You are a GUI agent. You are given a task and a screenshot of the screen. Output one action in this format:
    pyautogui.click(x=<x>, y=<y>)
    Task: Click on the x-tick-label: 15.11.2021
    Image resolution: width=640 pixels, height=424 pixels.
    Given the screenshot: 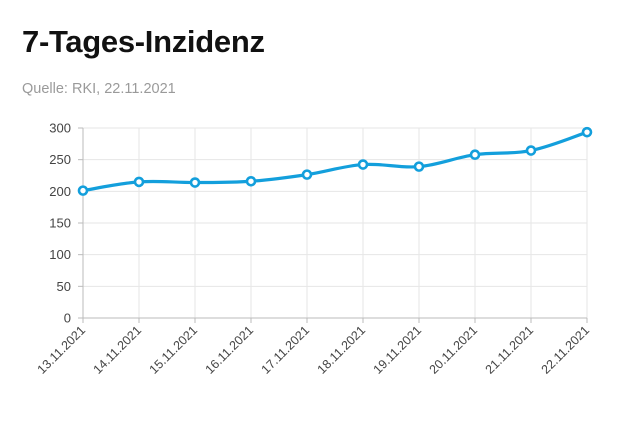 What is the action you would take?
    pyautogui.click(x=174, y=350)
    